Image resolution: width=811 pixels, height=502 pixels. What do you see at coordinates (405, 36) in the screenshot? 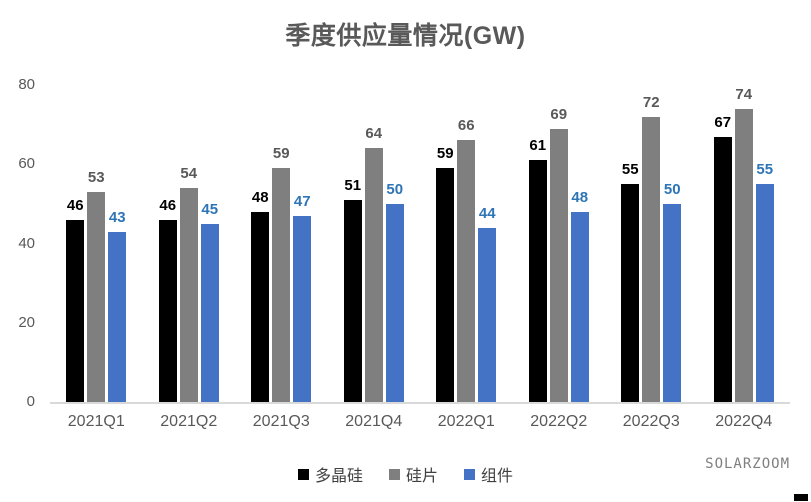
I see `chart-title: 季度供应量情况(GW)` at bounding box center [405, 36].